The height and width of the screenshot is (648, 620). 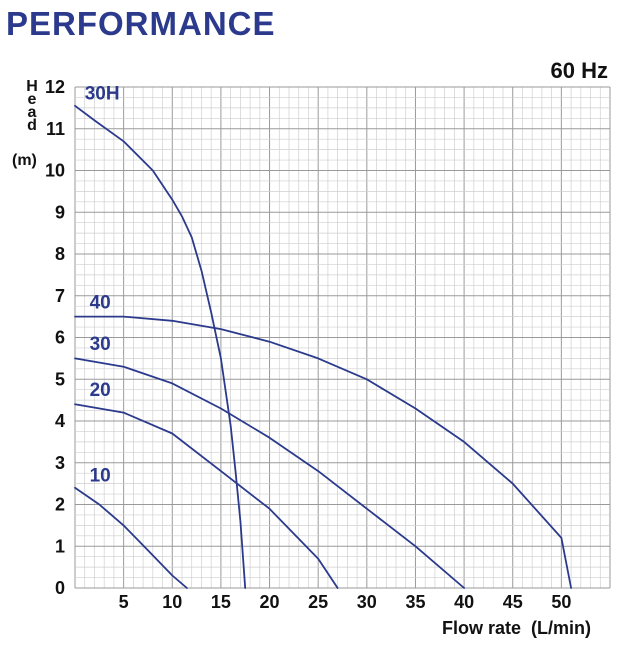 What do you see at coordinates (60, 505) in the screenshot?
I see `y-tick-label: 2` at bounding box center [60, 505].